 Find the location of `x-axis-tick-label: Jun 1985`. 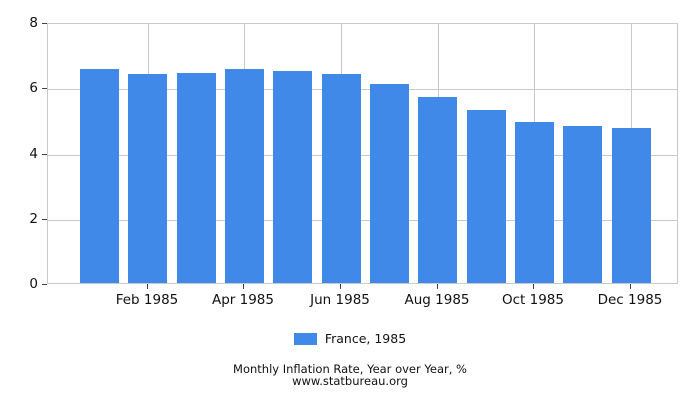

x-axis-tick-label: Jun 1985 is located at coordinates (340, 300).